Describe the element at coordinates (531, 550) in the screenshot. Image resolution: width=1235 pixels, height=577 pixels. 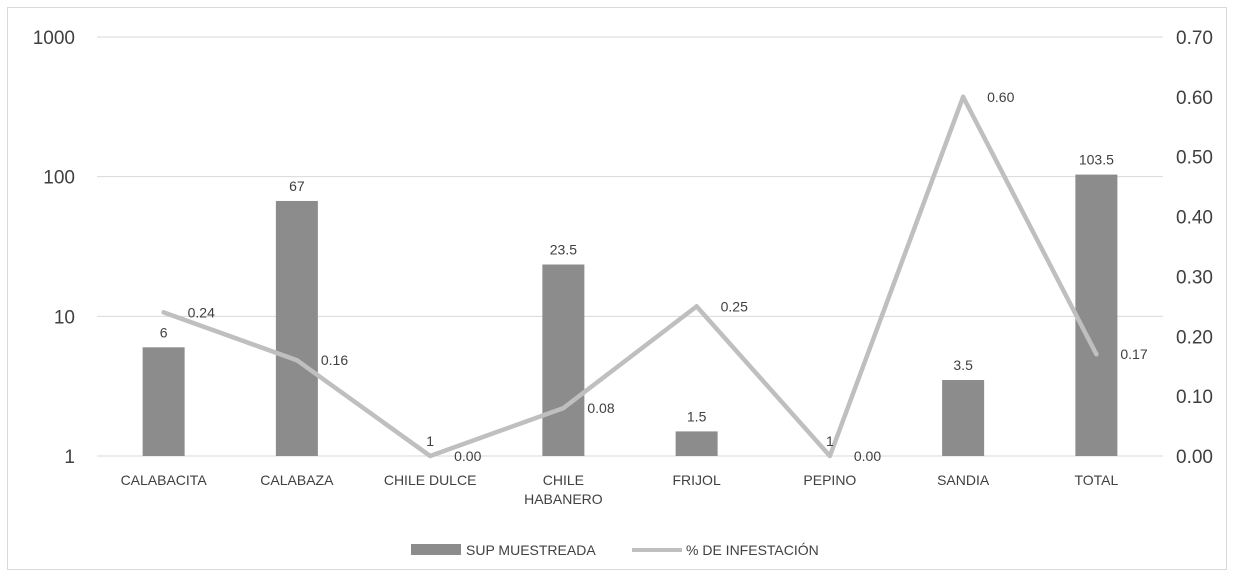
I see `legend-label-bar: SUP MUESTREADA` at that location.